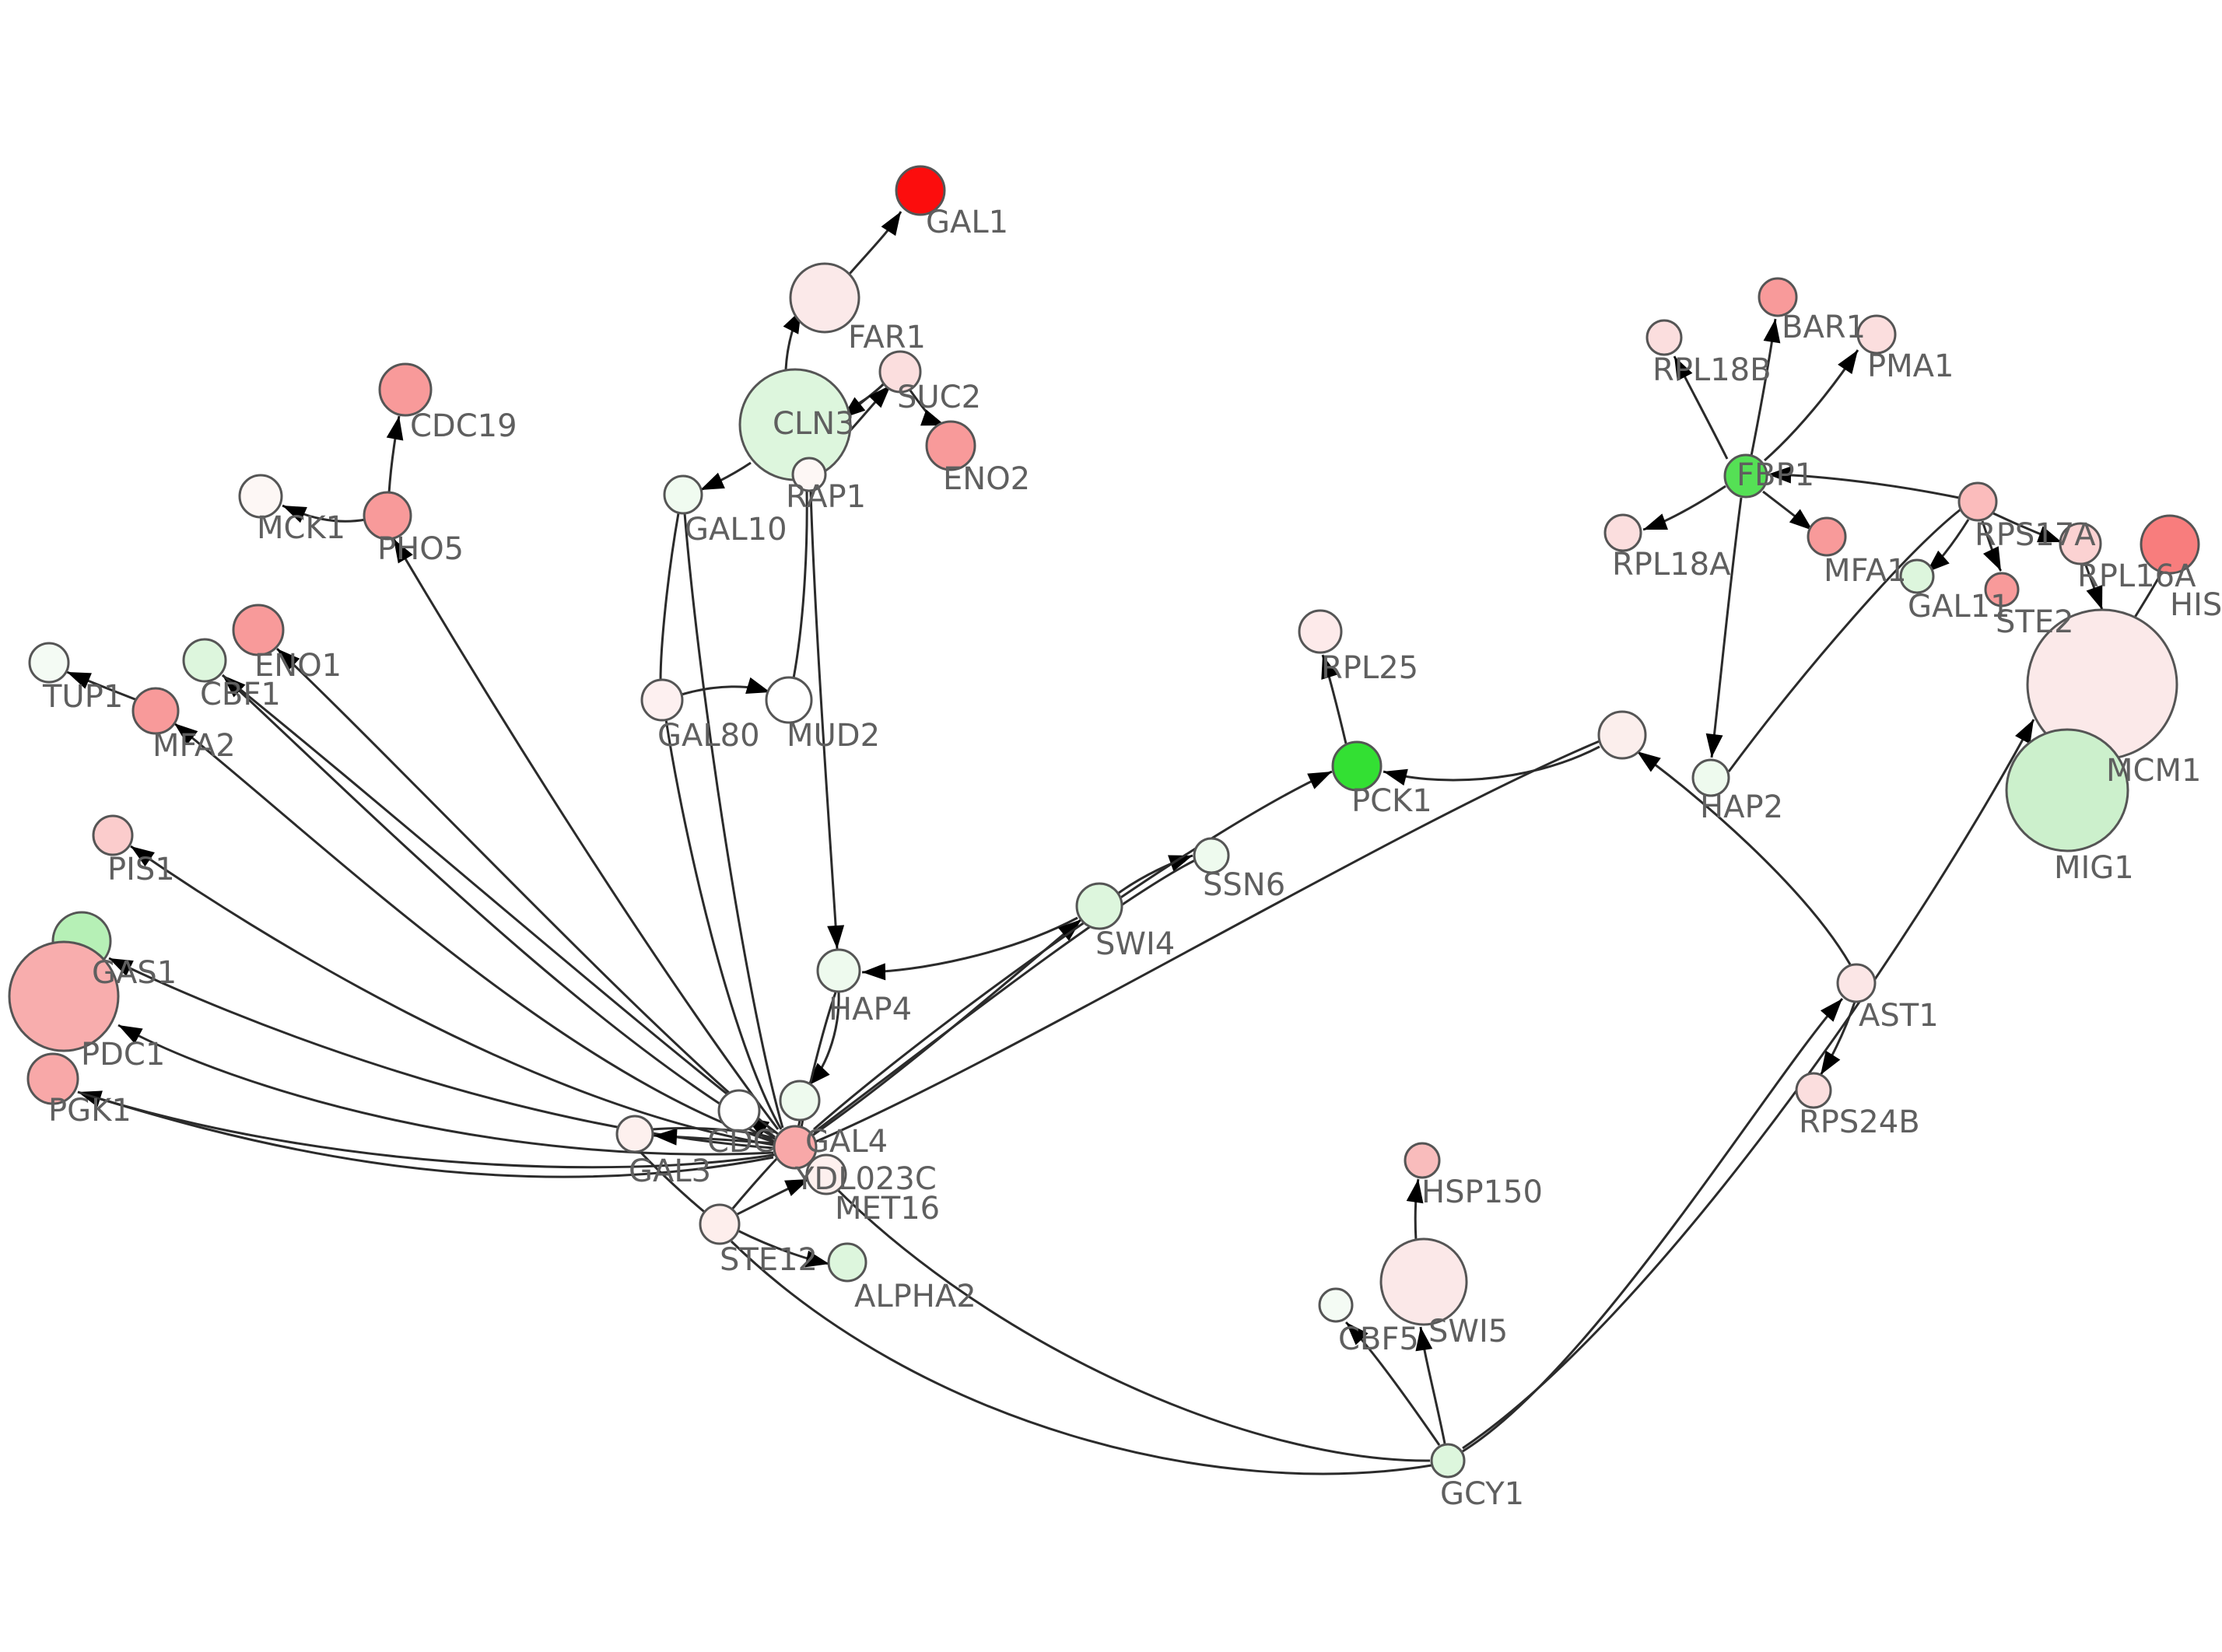  What do you see at coordinates (1959, 607) in the screenshot?
I see `node-label-gal11: GAL11` at bounding box center [1959, 607].